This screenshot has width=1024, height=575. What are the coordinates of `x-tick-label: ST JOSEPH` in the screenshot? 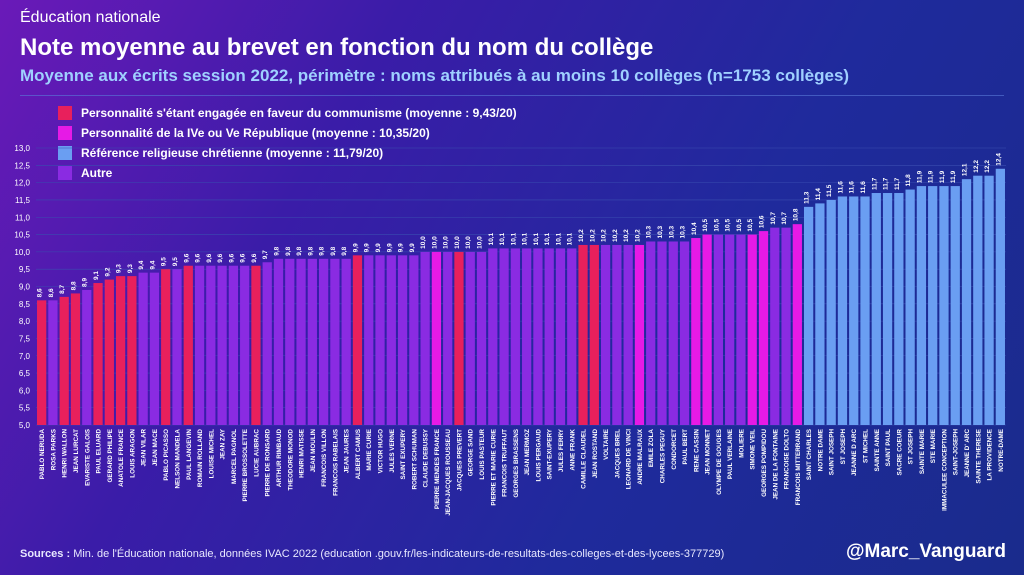 It's located at (843, 447).